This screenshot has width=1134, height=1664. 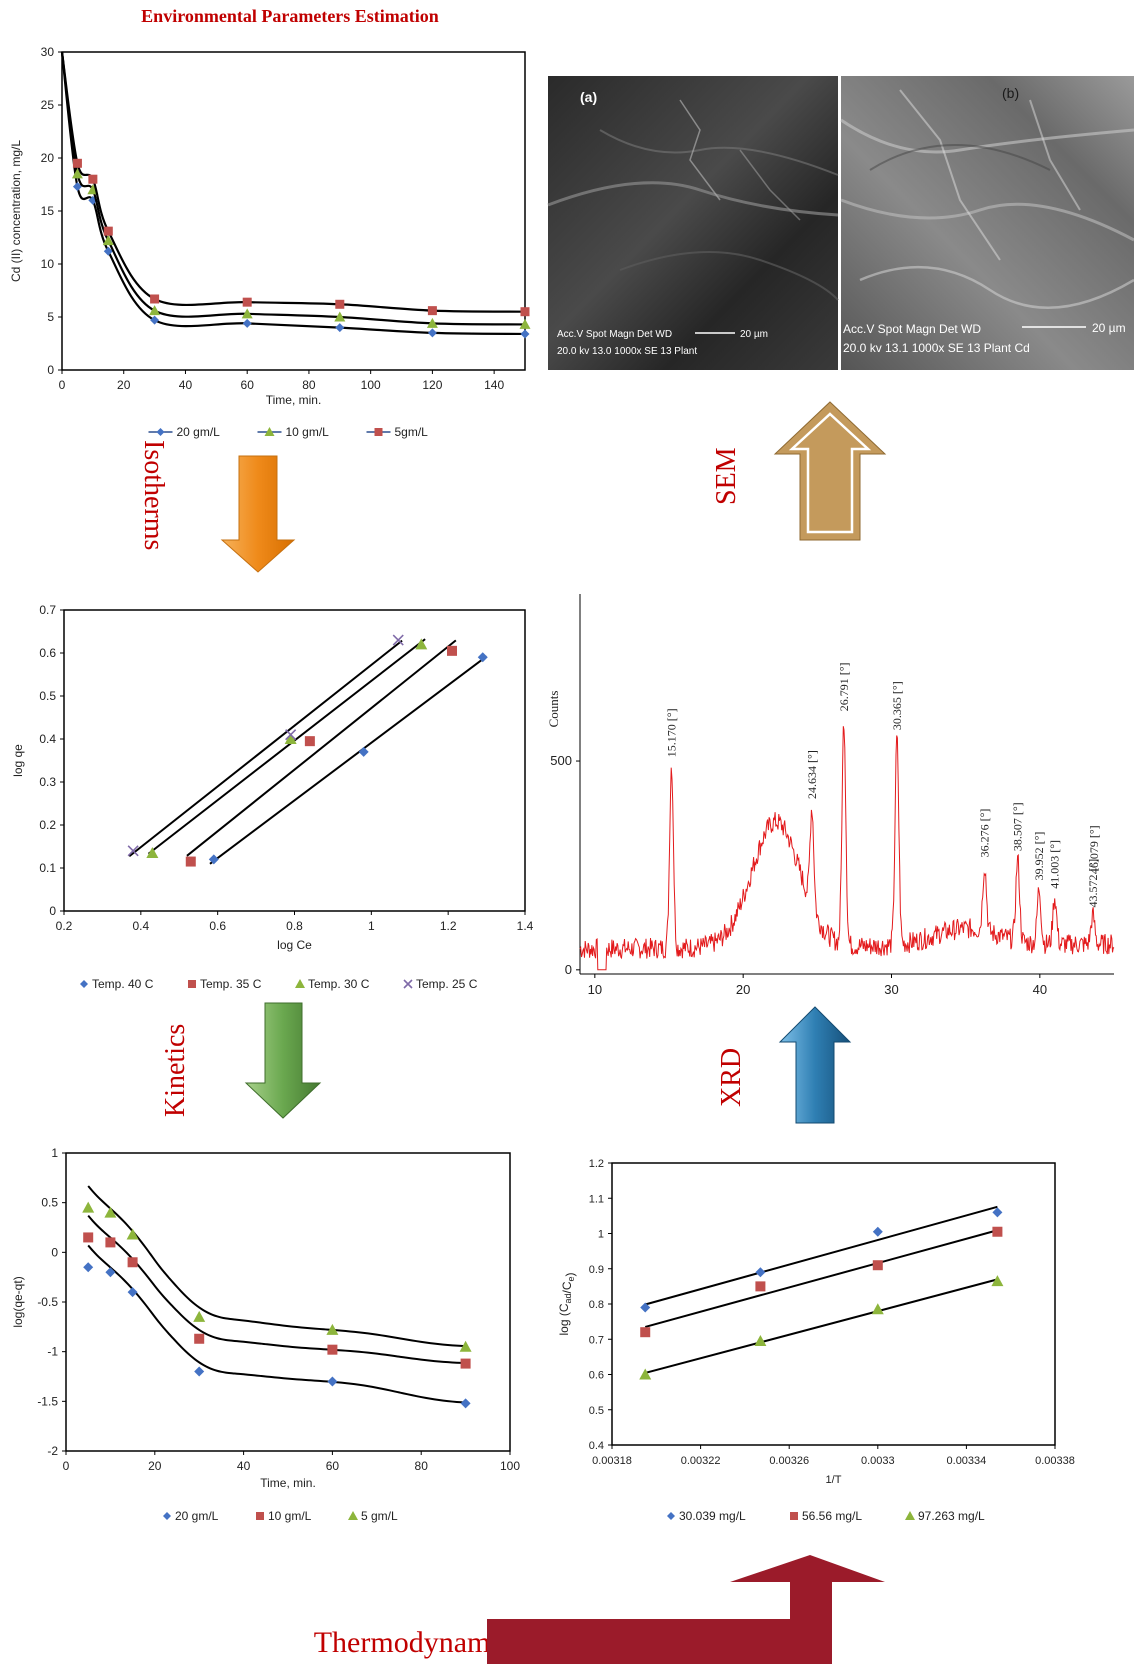 I want to click on legend-label: 30.039 mg/L, so click(x=712, y=1516).